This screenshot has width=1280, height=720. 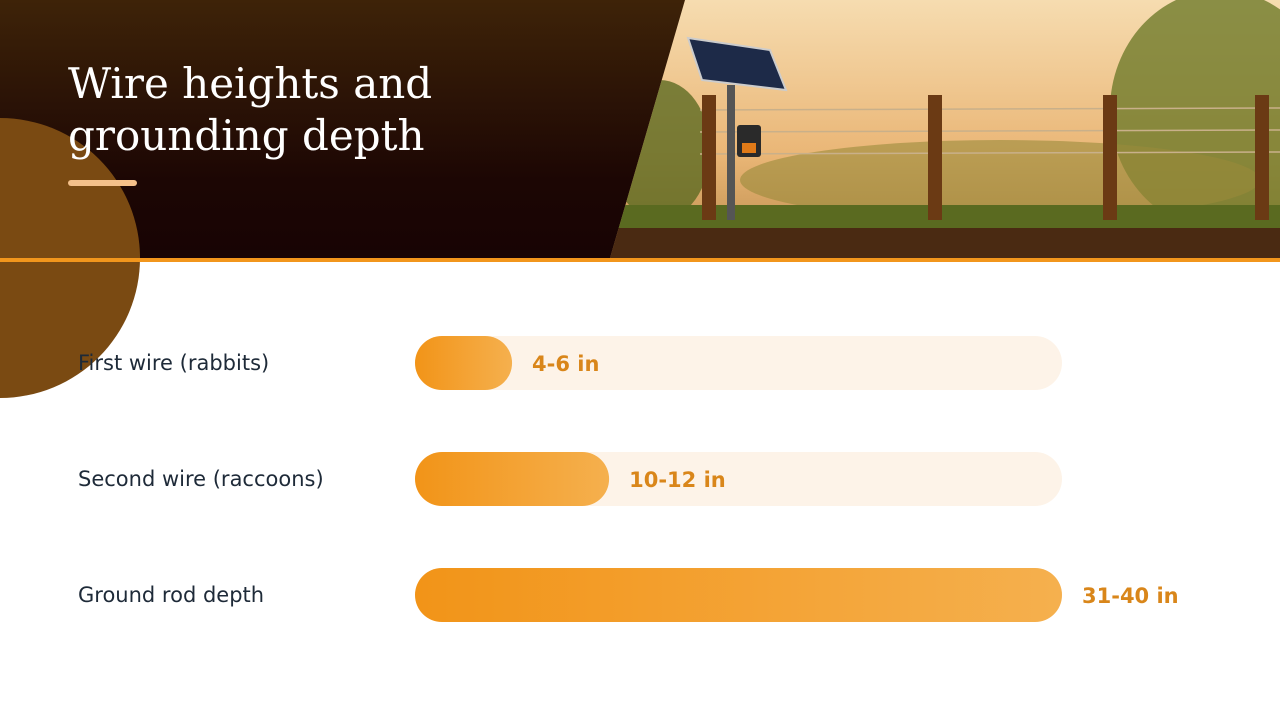 I want to click on category-label: Ground rod depth, so click(x=171, y=595).